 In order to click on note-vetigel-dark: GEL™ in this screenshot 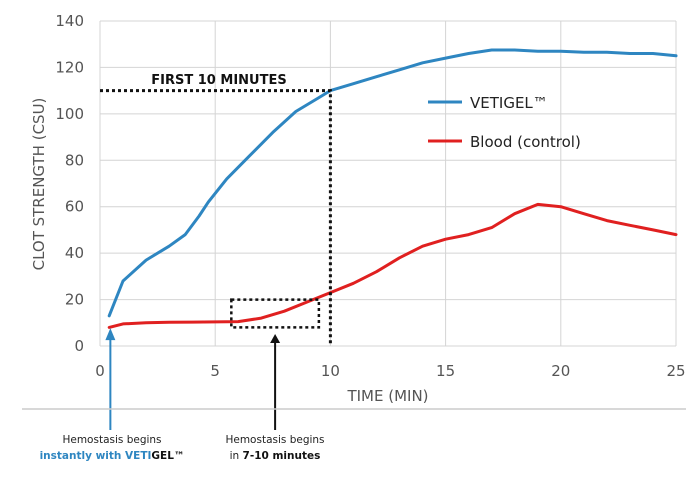, I will do `click(168, 456)`.